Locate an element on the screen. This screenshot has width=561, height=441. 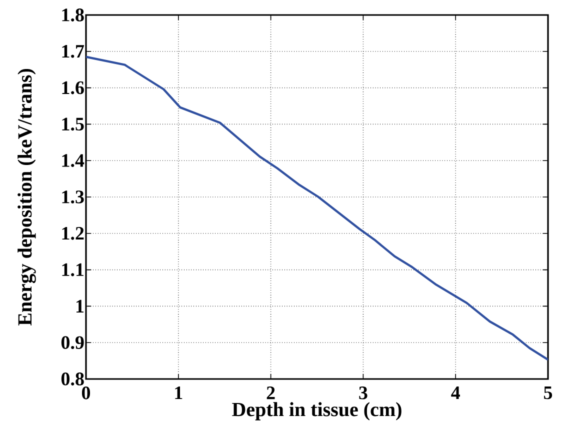
y-tick-label: 1 is located at coordinates (80, 306).